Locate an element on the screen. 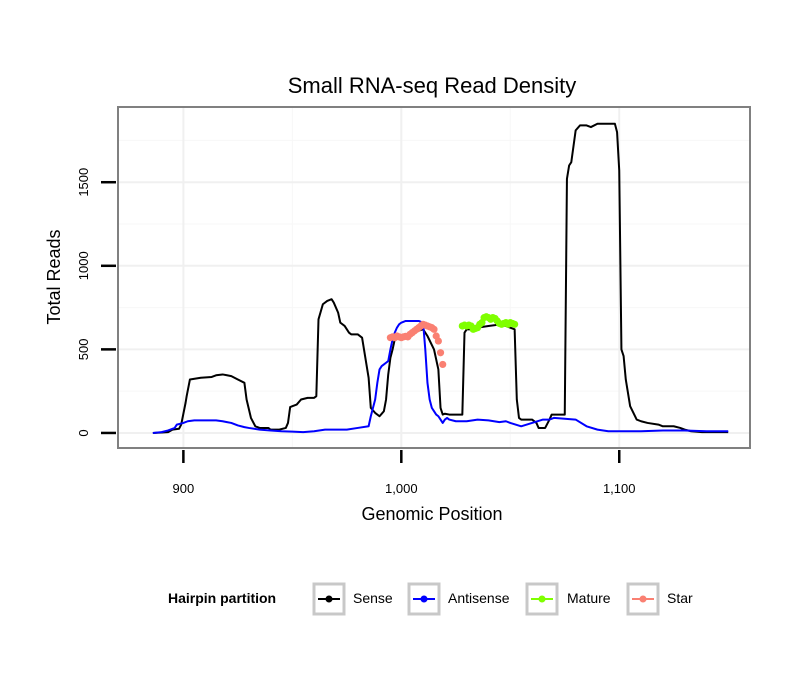 The image size is (810, 690). legend-title: Hairpin partition is located at coordinates (222, 598).